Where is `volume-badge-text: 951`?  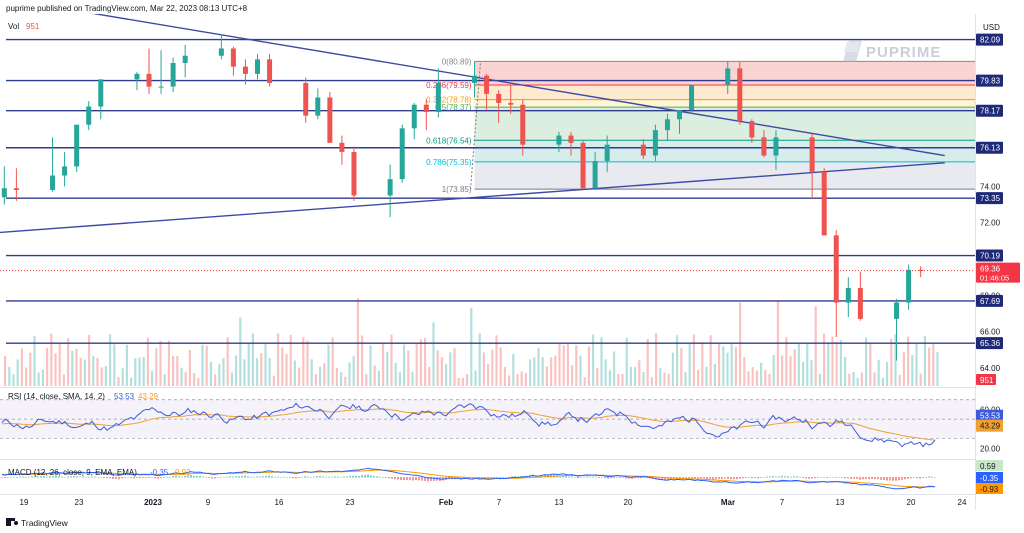
volume-badge-text: 951 is located at coordinates (987, 380).